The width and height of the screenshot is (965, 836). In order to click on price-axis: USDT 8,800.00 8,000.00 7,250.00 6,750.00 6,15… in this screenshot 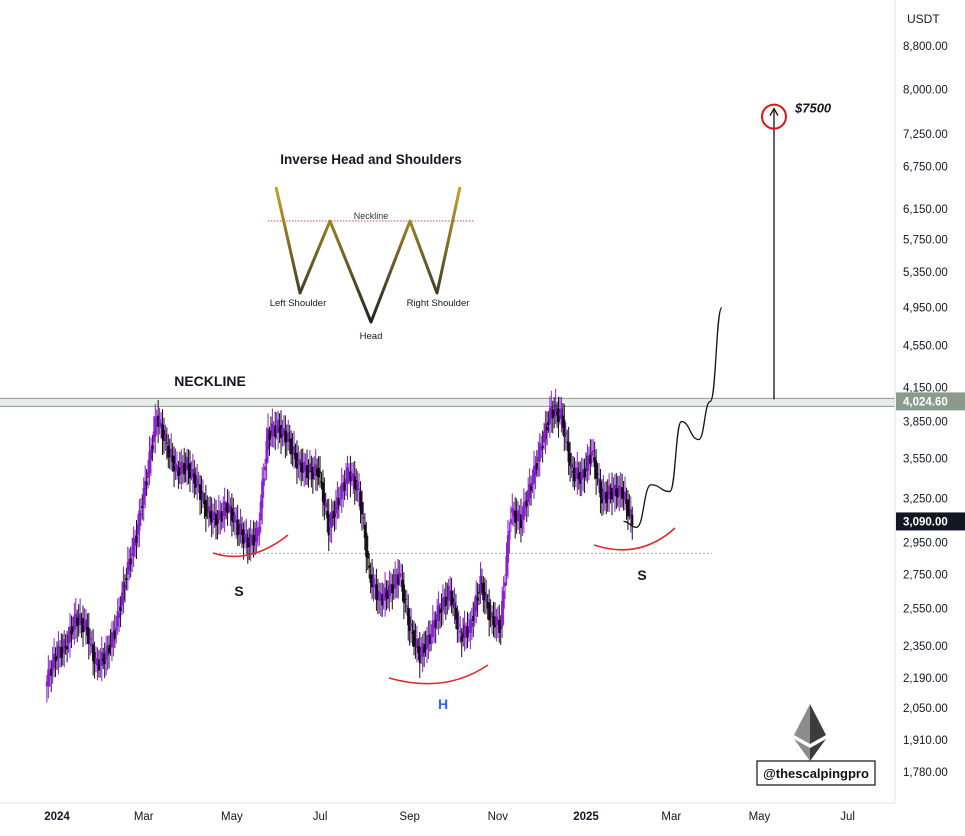, I will do `click(929, 401)`.